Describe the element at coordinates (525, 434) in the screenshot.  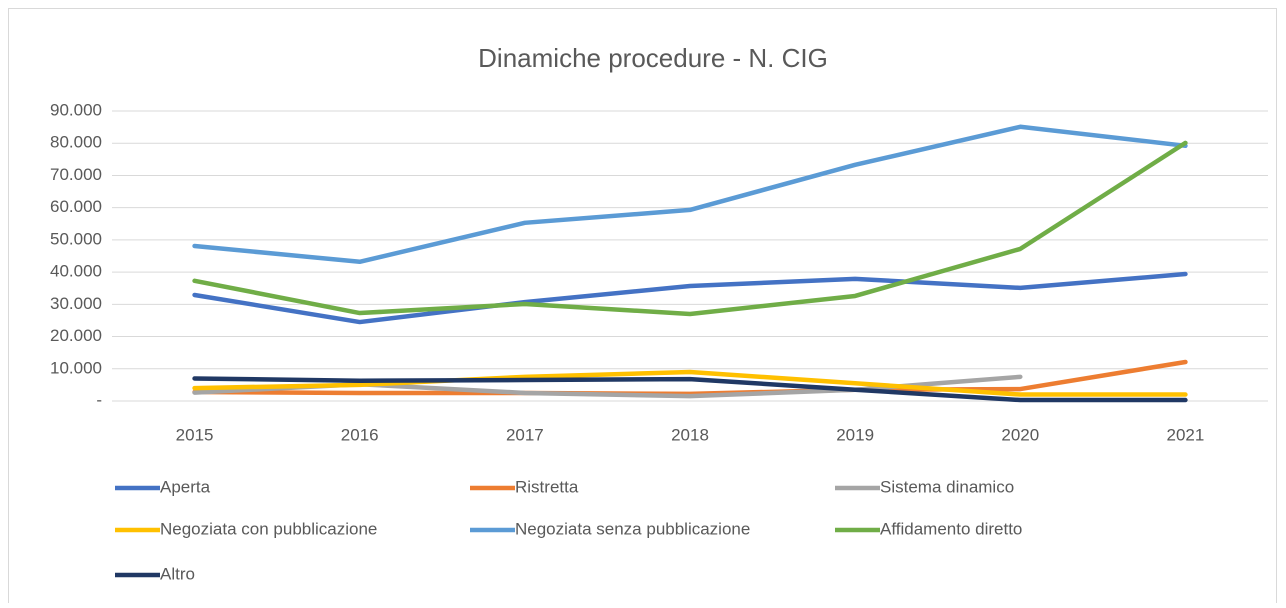
I see `x-tick-label: 2017` at that location.